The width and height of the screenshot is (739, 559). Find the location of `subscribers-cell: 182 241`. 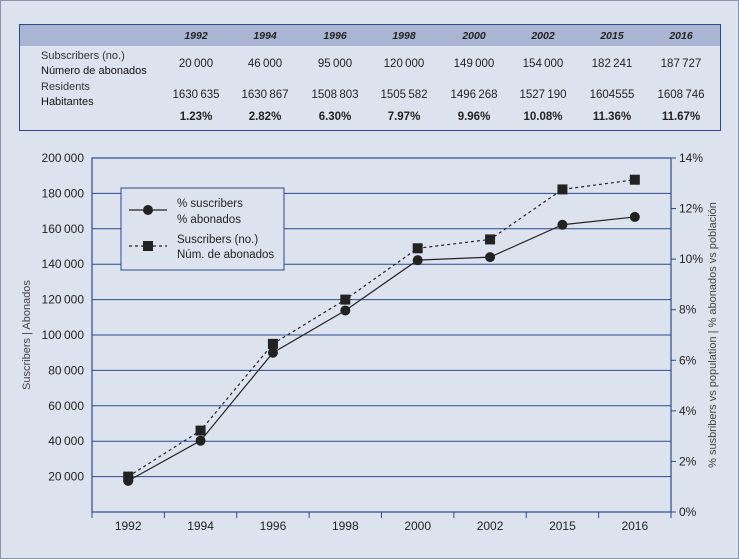

subscribers-cell: 182 241 is located at coordinates (612, 64).